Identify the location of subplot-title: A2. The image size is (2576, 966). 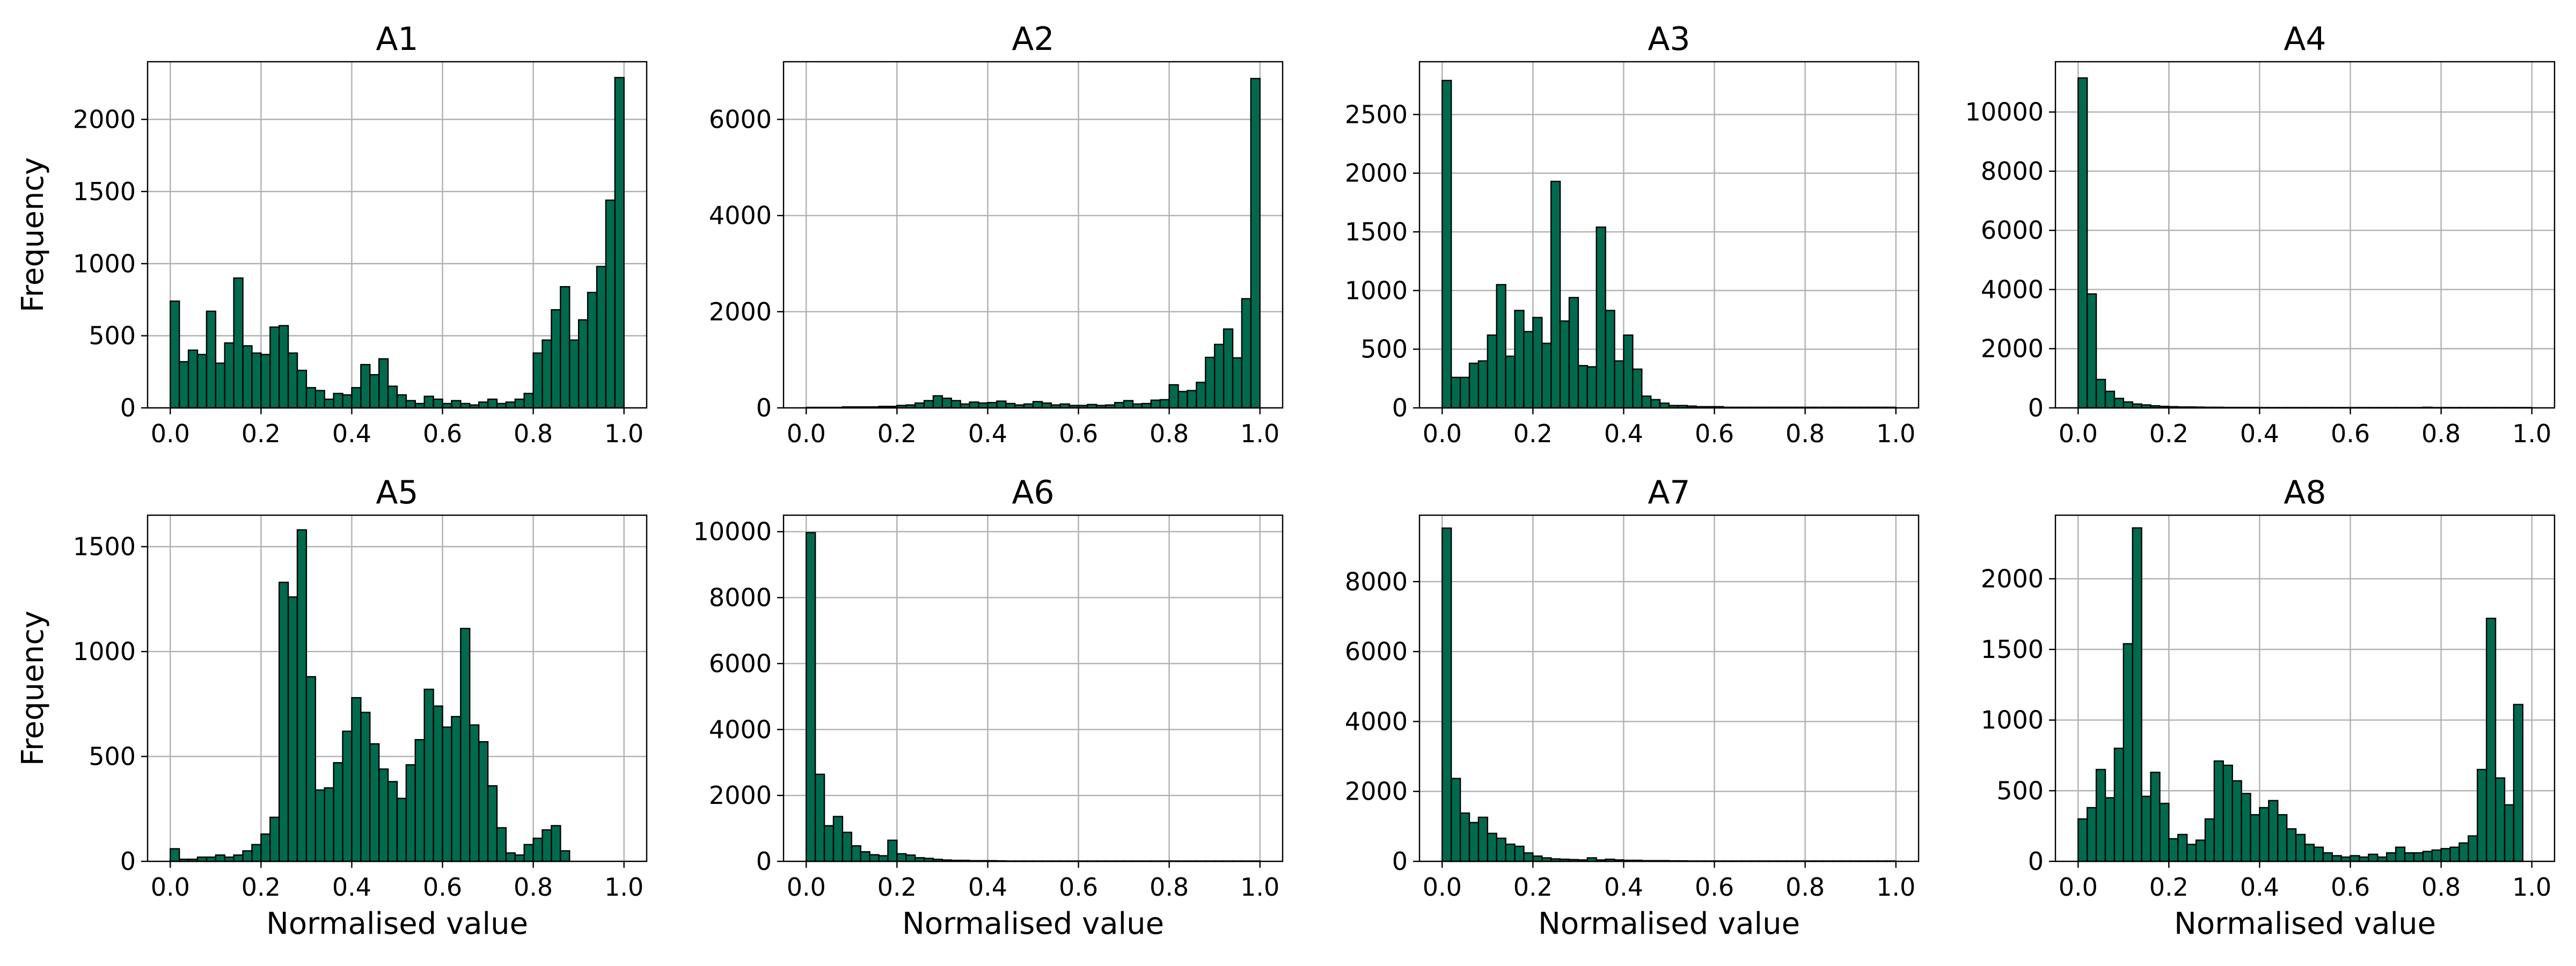
(1033, 39).